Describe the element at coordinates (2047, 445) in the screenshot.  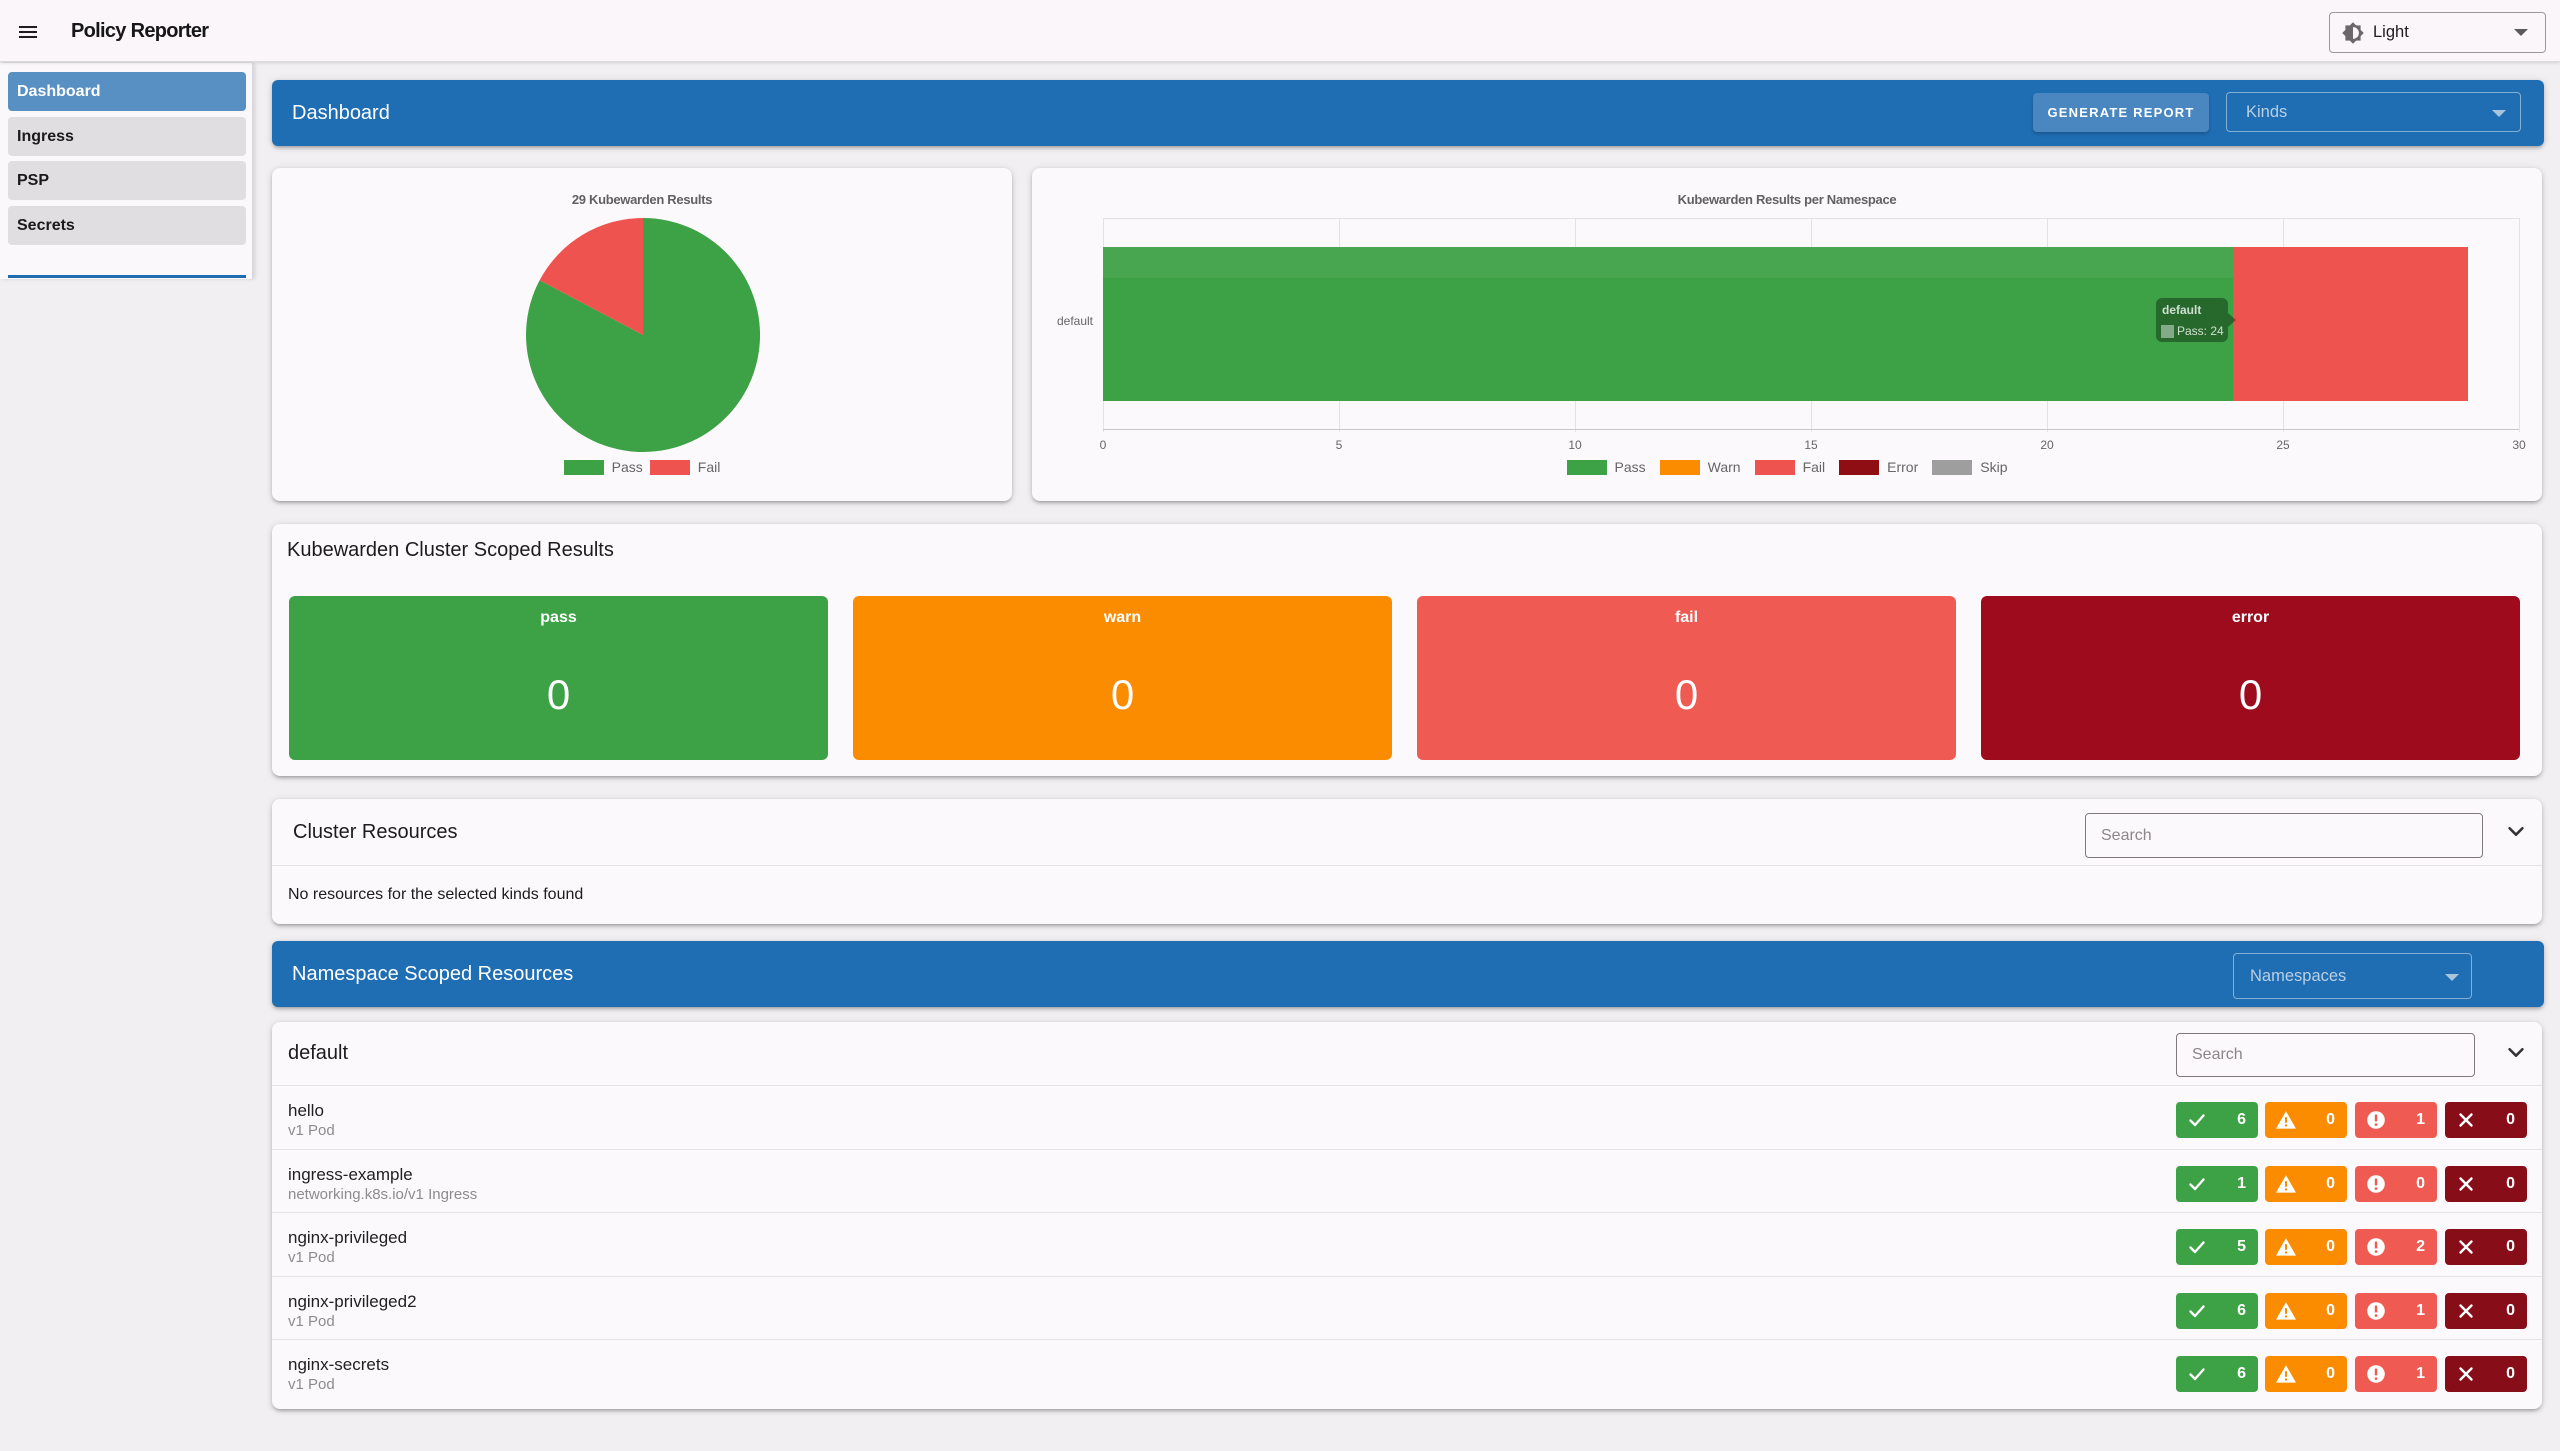
I see `svg-text: 20` at that location.